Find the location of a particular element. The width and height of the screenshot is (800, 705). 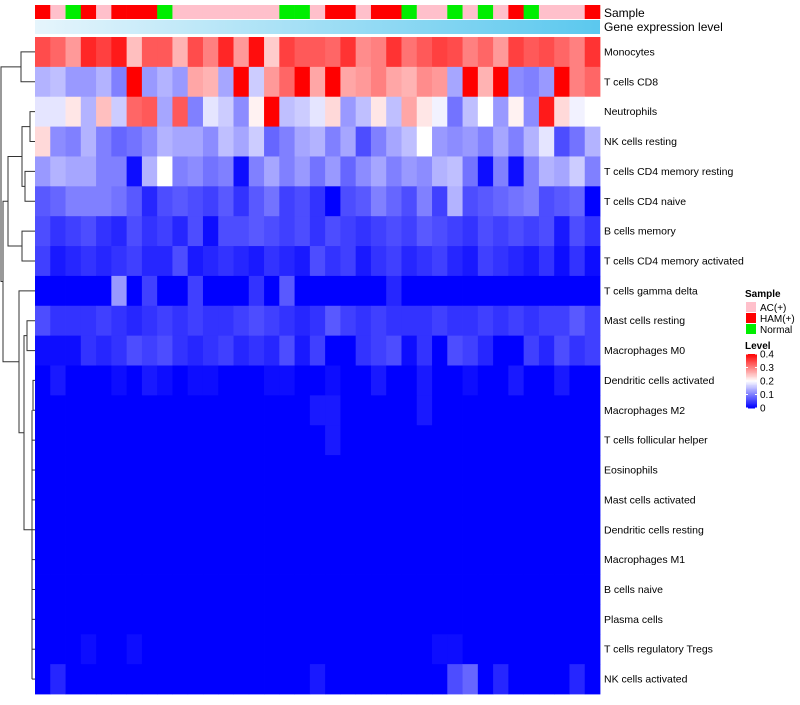

row-label: Neutrophils is located at coordinates (630, 112).